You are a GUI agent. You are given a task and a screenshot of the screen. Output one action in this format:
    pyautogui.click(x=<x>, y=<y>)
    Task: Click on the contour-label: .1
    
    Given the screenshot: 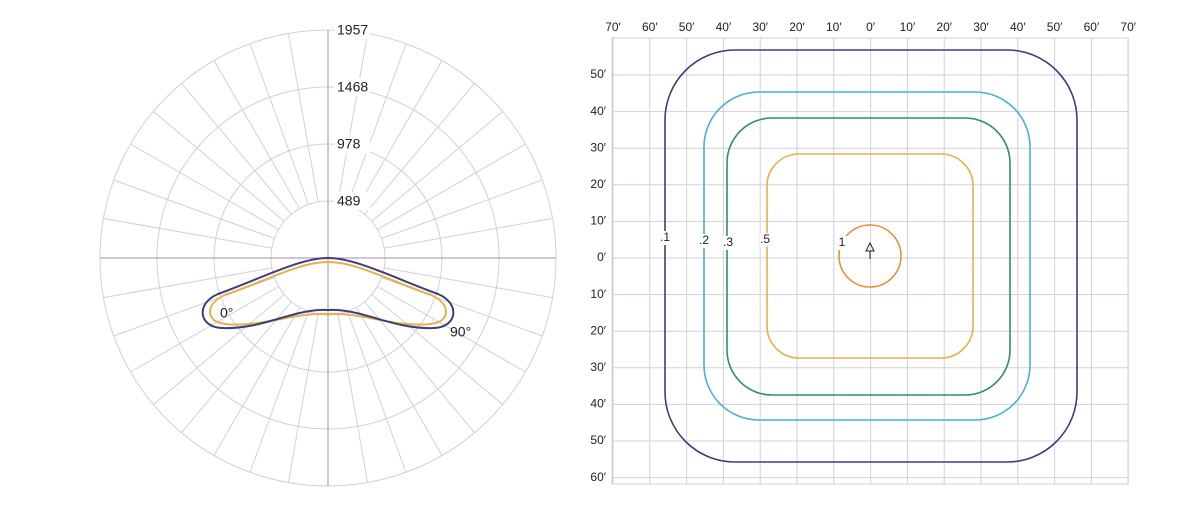 What is the action you would take?
    pyautogui.click(x=665, y=237)
    